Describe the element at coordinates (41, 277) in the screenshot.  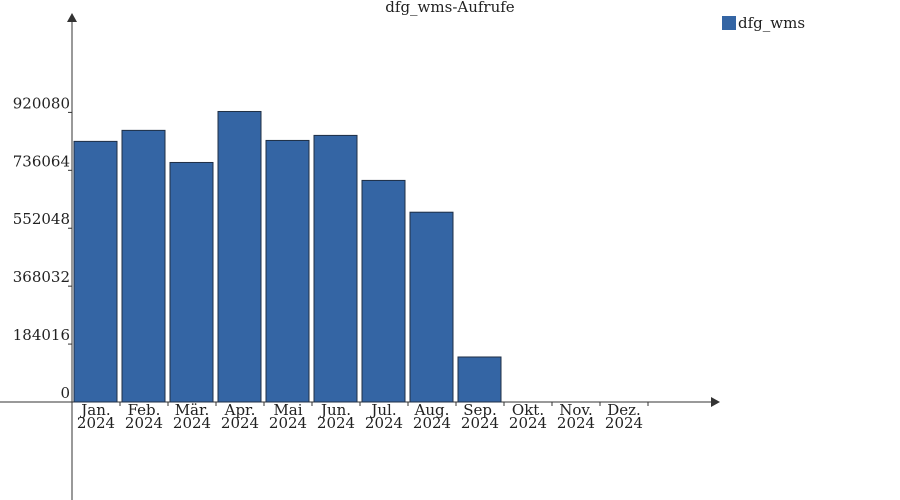
I see `y-tick-label: 368032` at that location.